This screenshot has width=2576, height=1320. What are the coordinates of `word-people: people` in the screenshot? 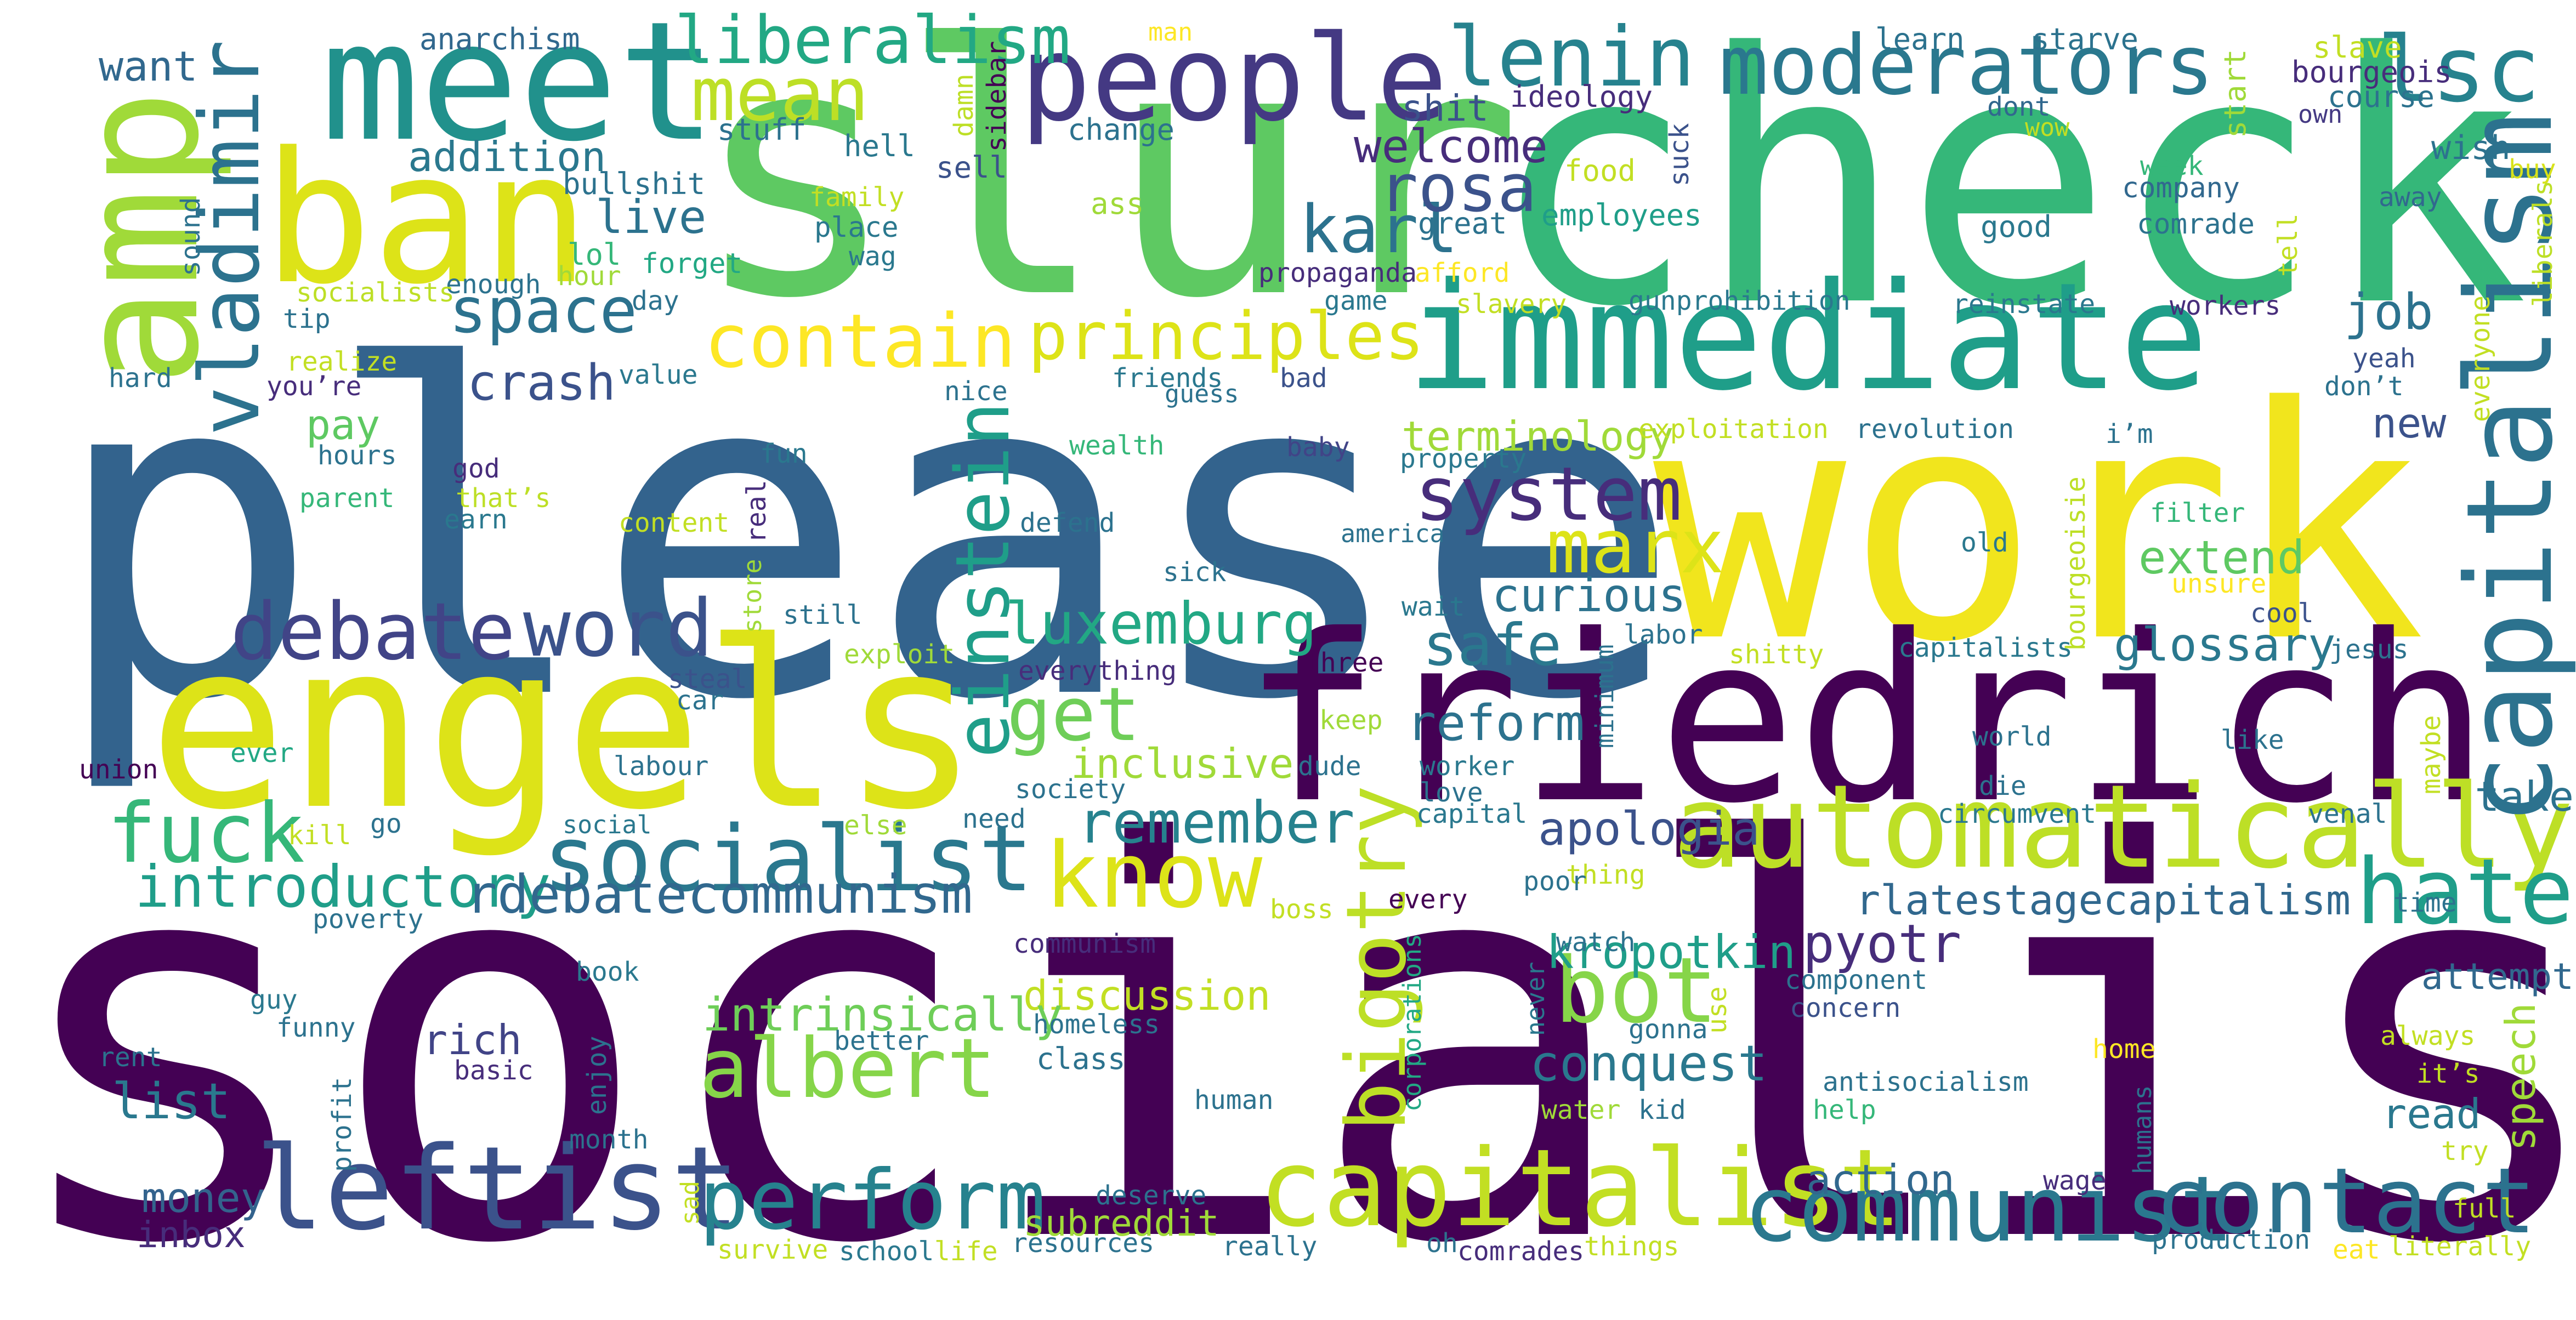 It's located at (1234, 78).